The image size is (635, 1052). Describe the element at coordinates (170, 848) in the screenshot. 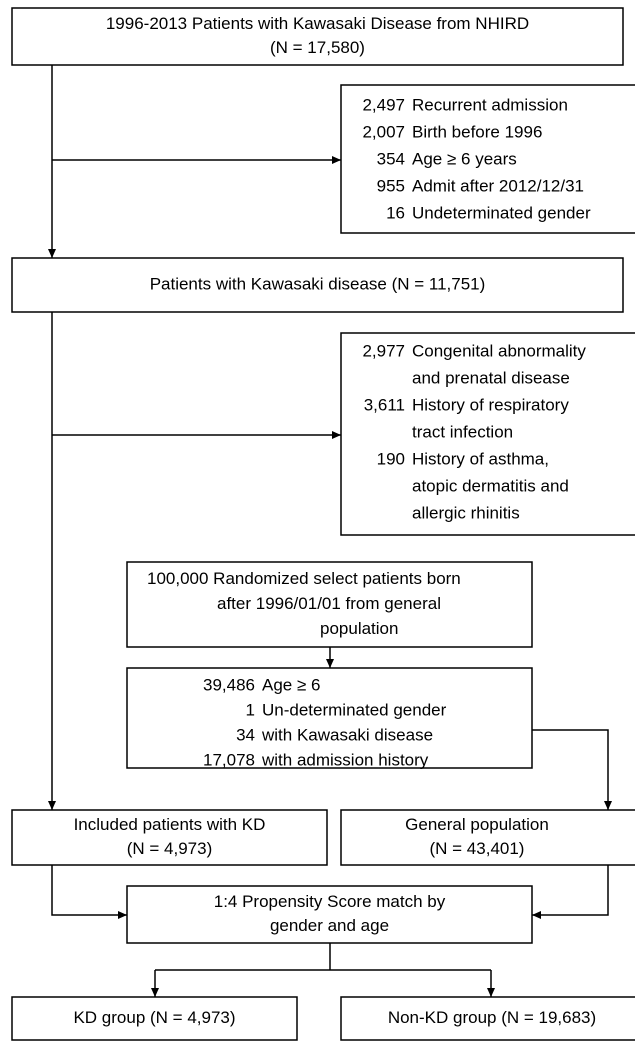

I see `box-text: (N = 4,973)` at that location.